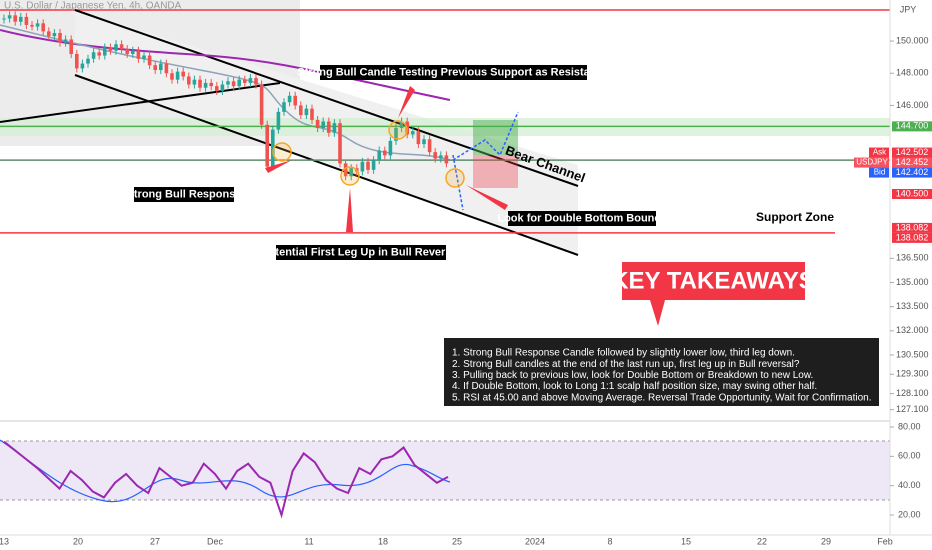 The width and height of the screenshot is (932, 550). I want to click on x-tick-label: Feb, so click(885, 541).